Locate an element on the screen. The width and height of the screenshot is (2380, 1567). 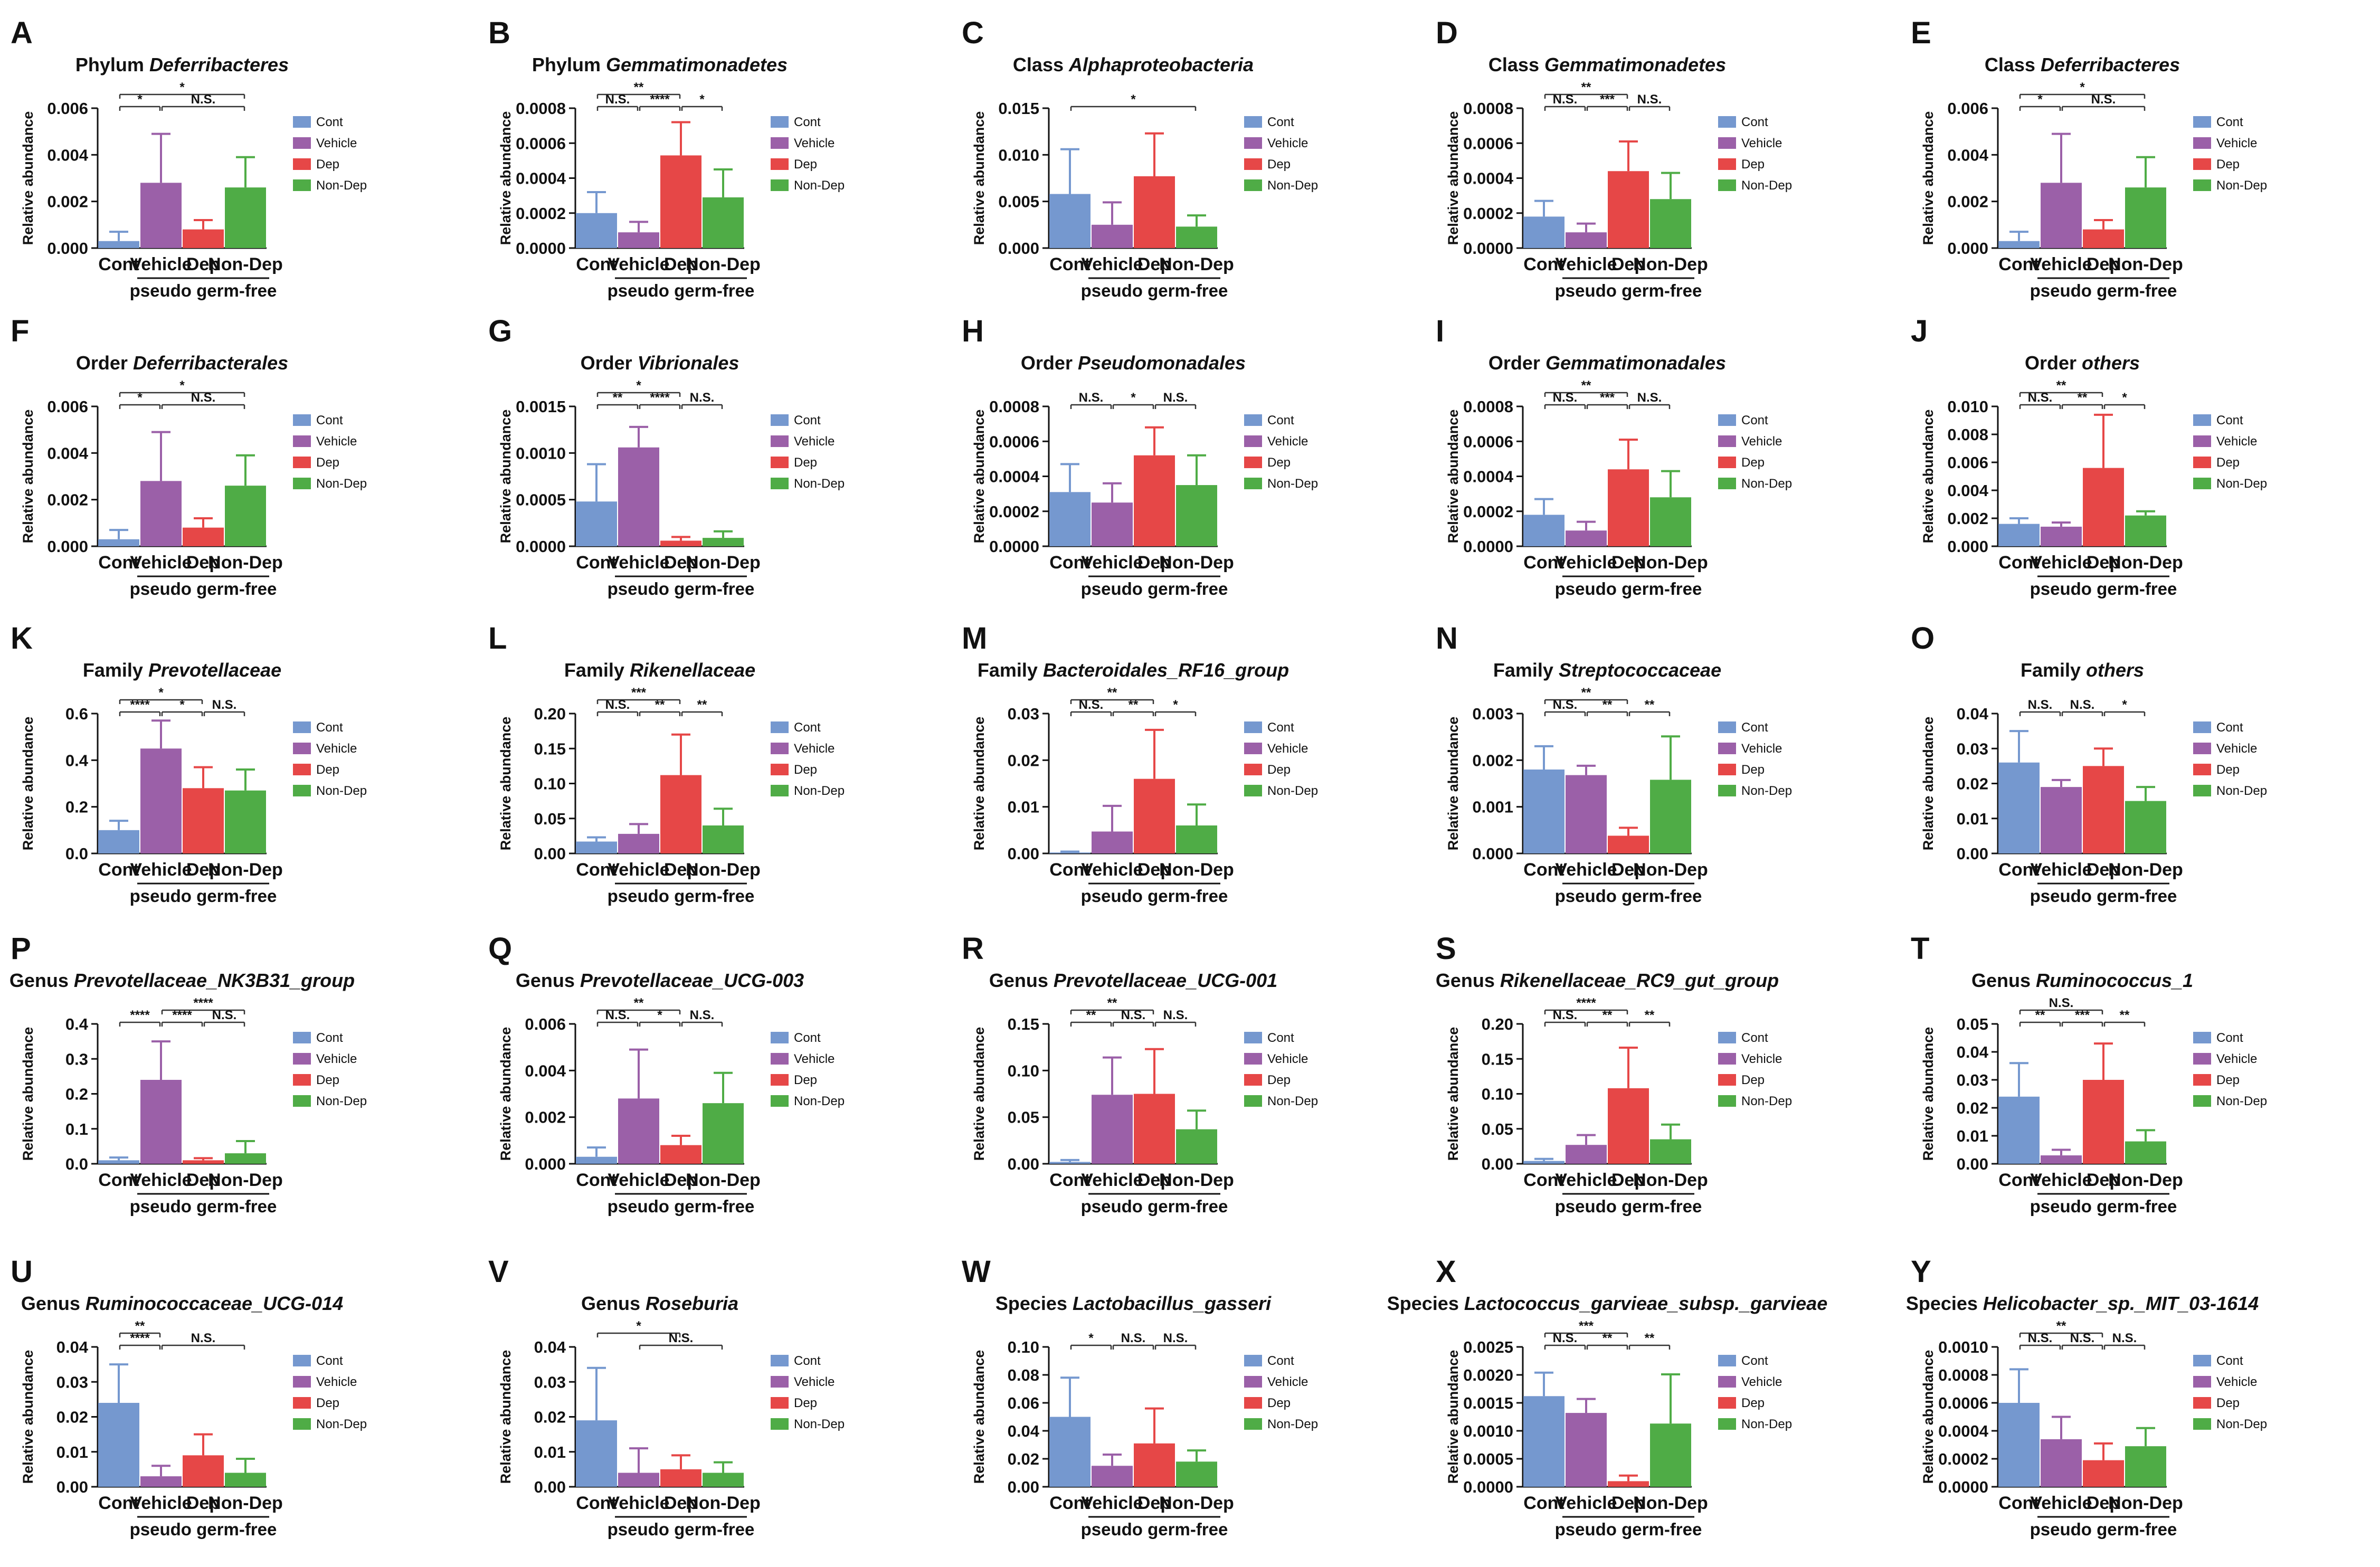
panel-title: Order Deferribacterales is located at coordinates (182, 363).